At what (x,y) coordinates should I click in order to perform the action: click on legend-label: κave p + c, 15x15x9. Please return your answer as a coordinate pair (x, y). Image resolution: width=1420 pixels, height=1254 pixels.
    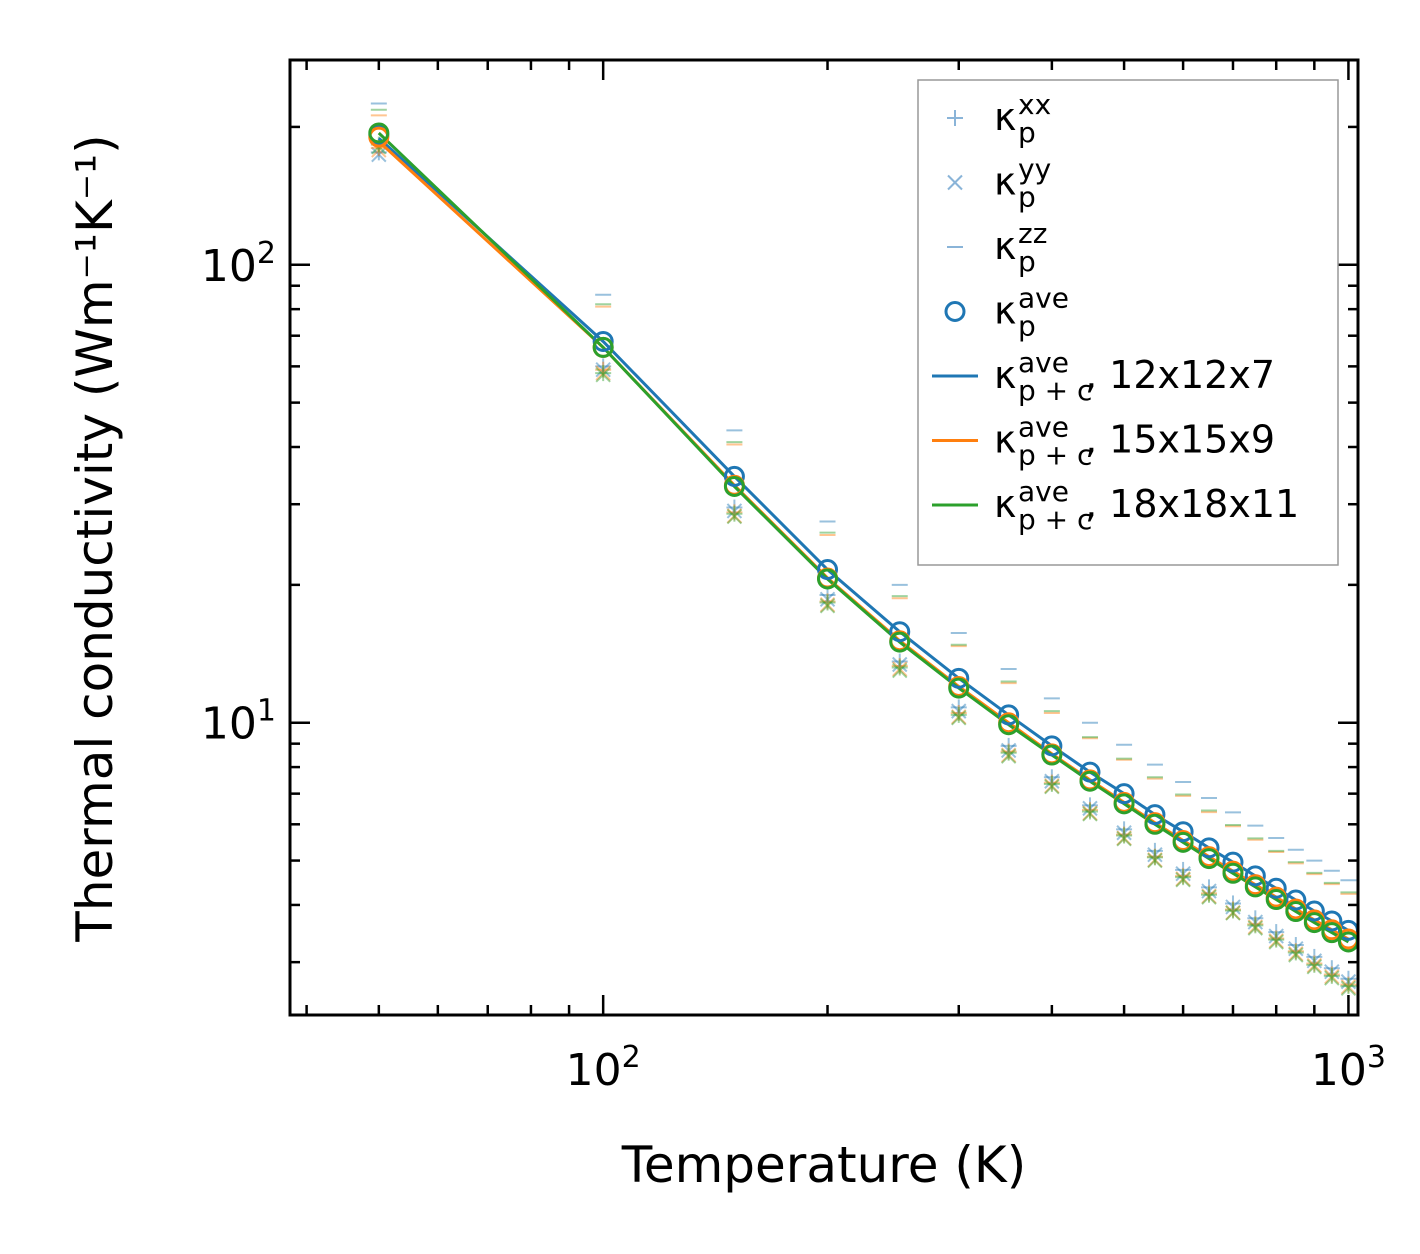
    Looking at the image, I should click on (1134, 441).